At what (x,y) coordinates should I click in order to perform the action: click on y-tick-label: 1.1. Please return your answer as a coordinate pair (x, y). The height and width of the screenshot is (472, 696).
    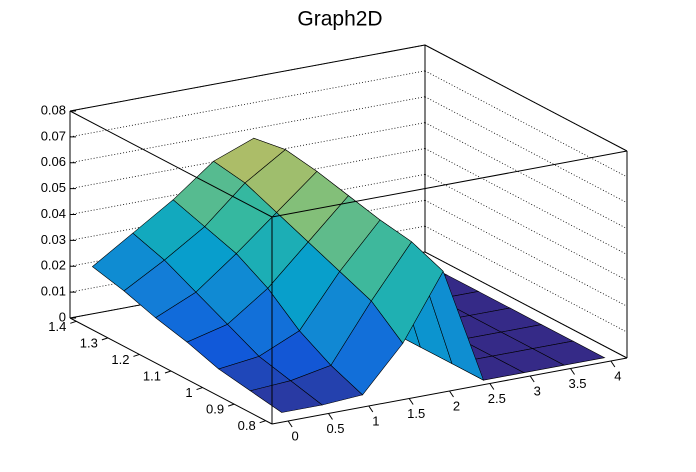
    Looking at the image, I should click on (152, 375).